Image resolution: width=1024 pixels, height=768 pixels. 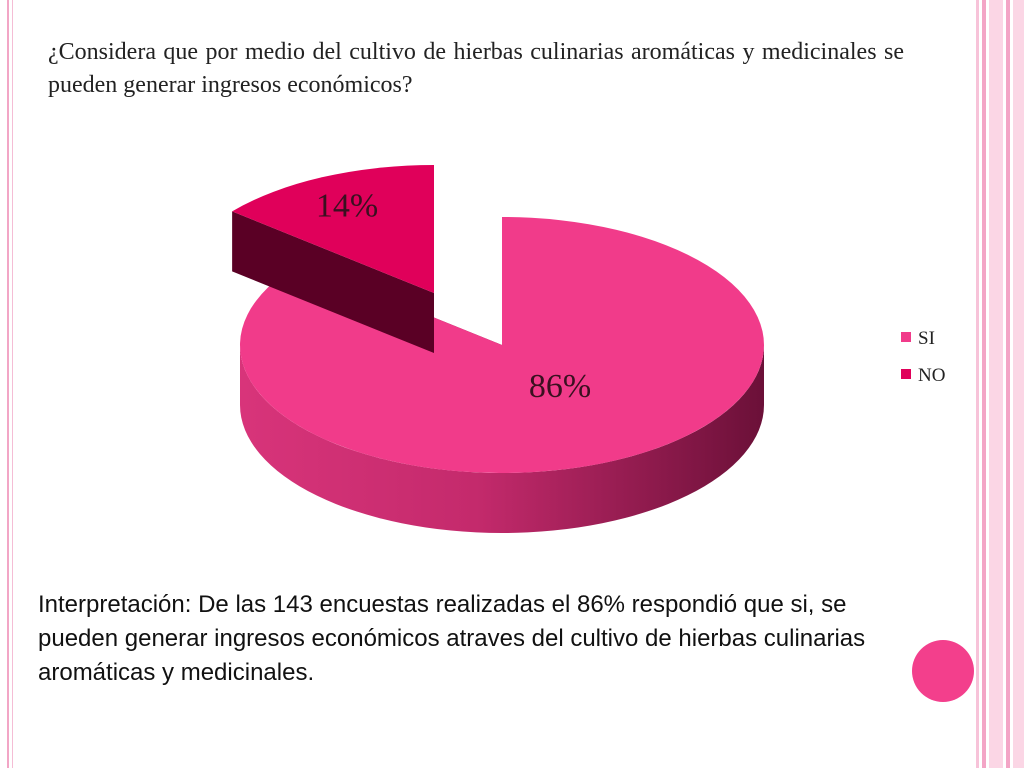 I want to click on data-label-no: 14%, so click(x=347, y=206).